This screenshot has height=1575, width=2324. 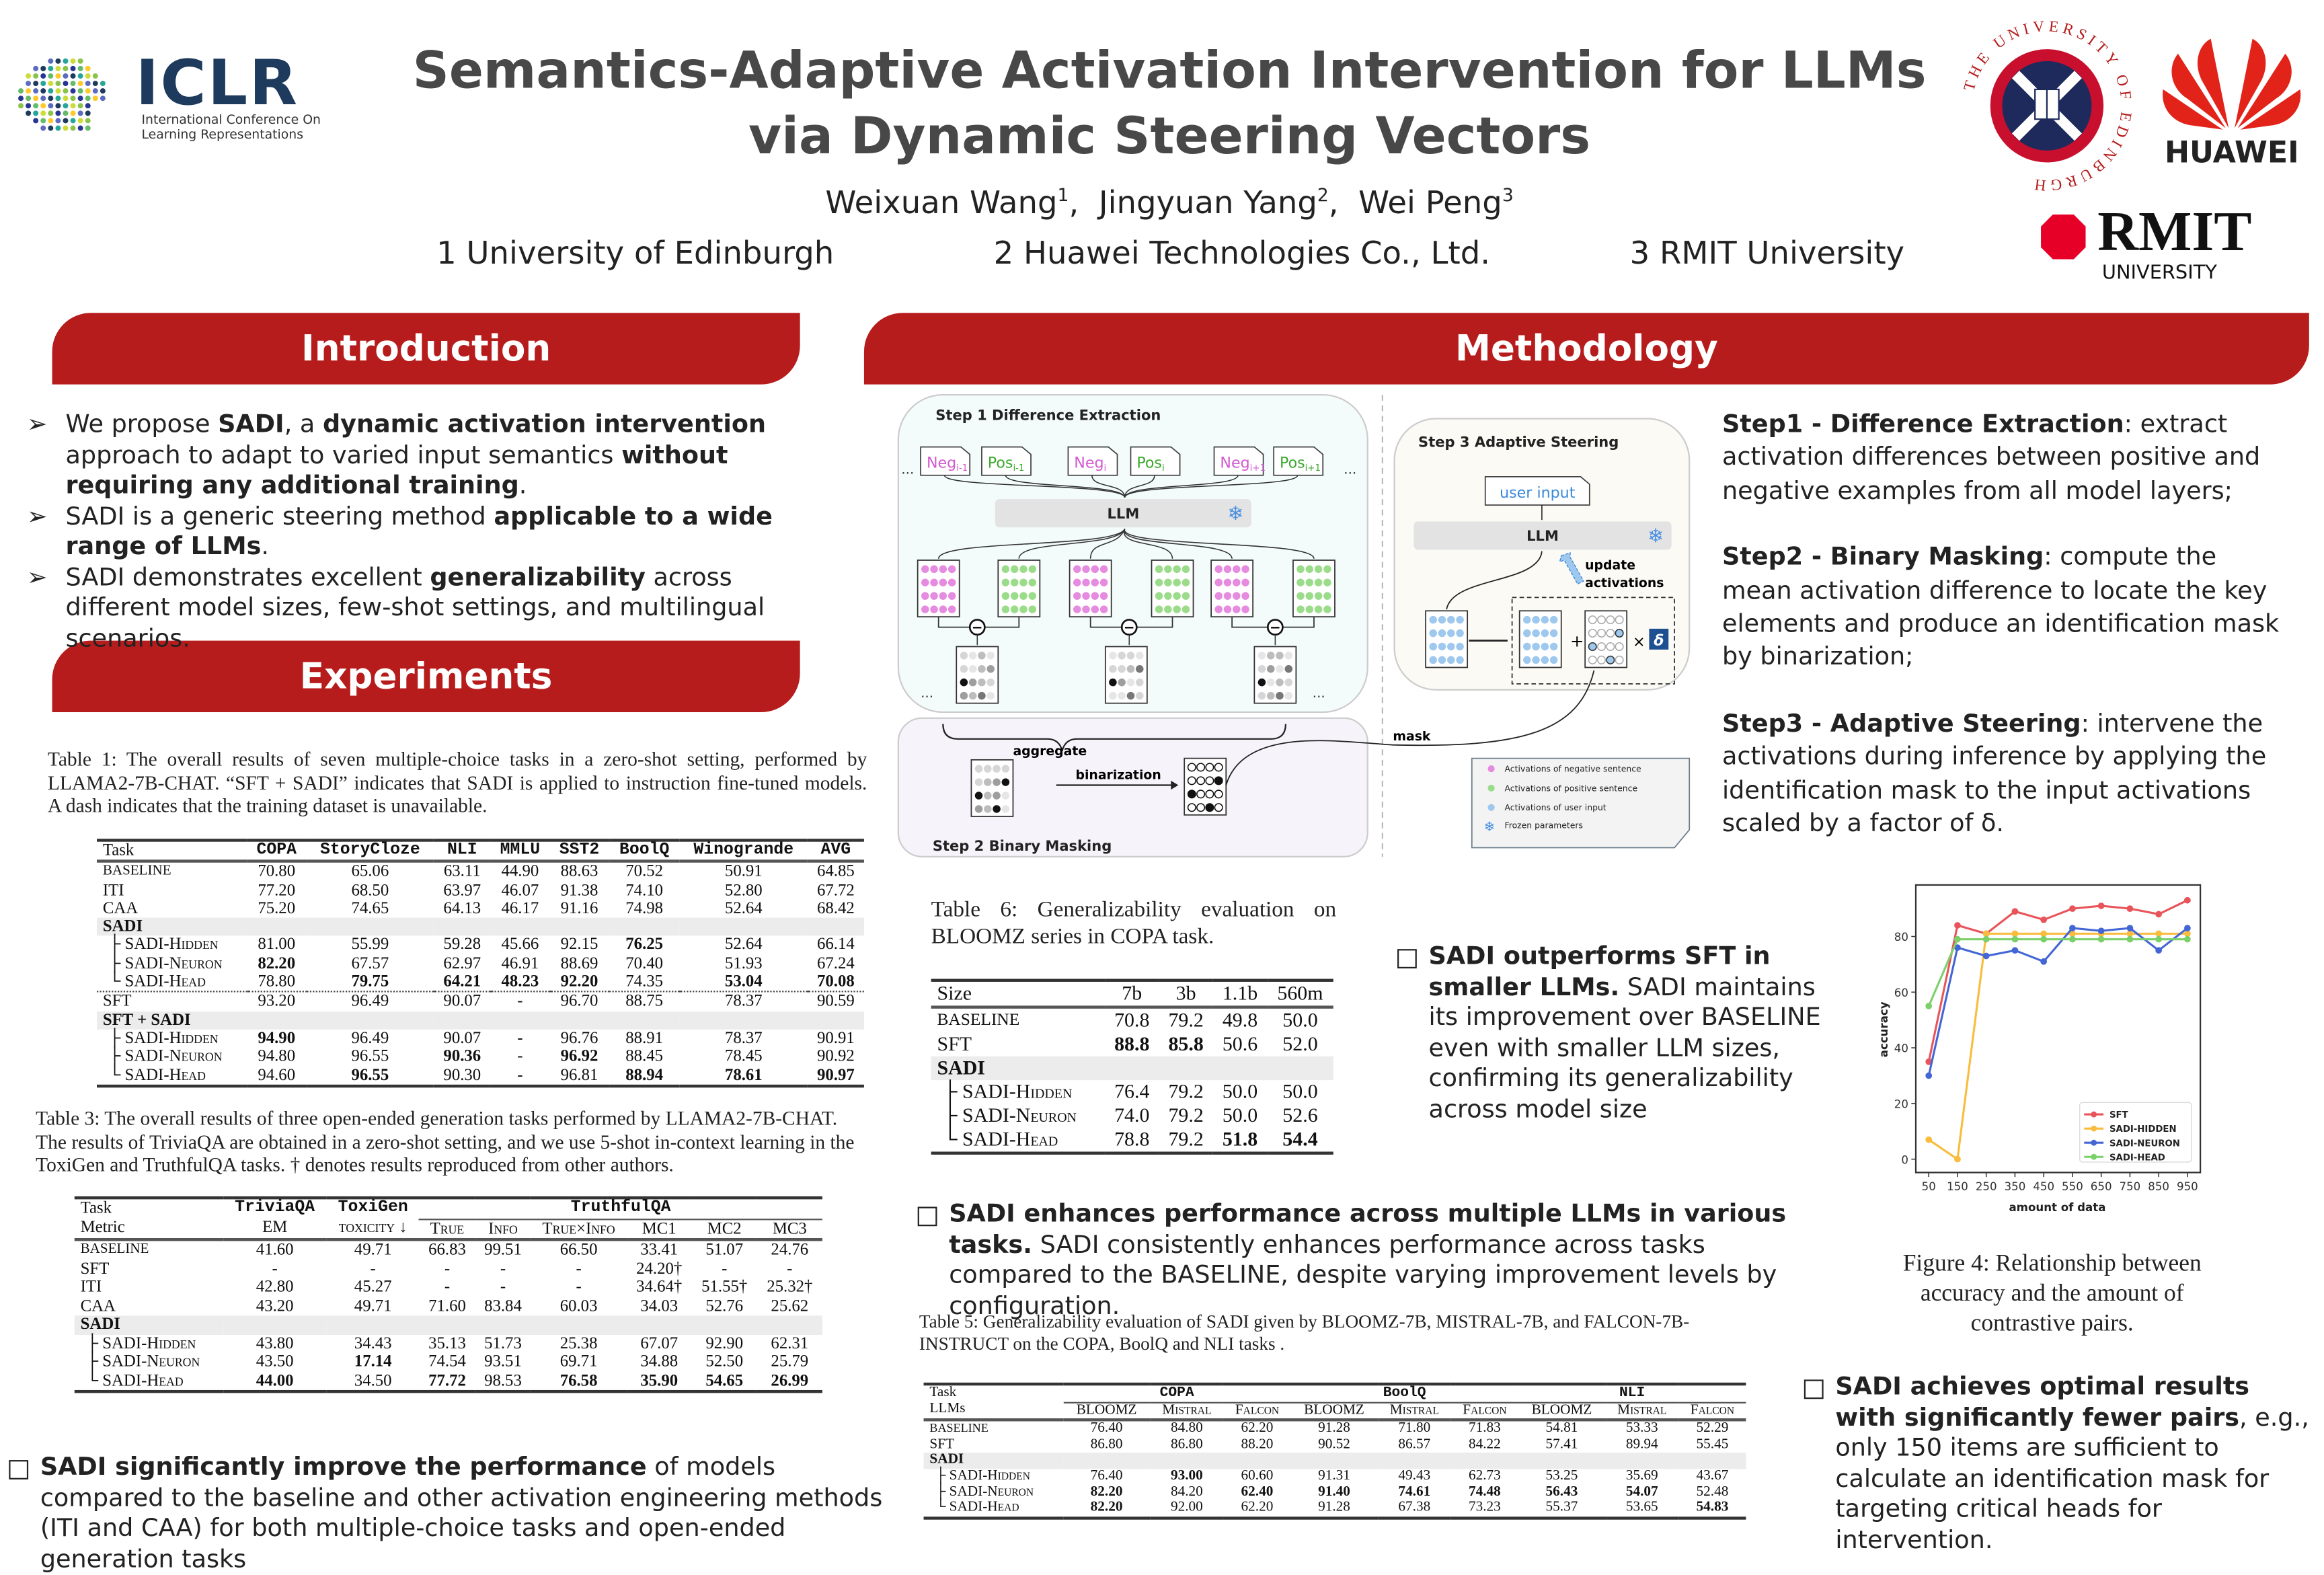 I want to click on table-cell: 75.20, so click(x=277, y=909).